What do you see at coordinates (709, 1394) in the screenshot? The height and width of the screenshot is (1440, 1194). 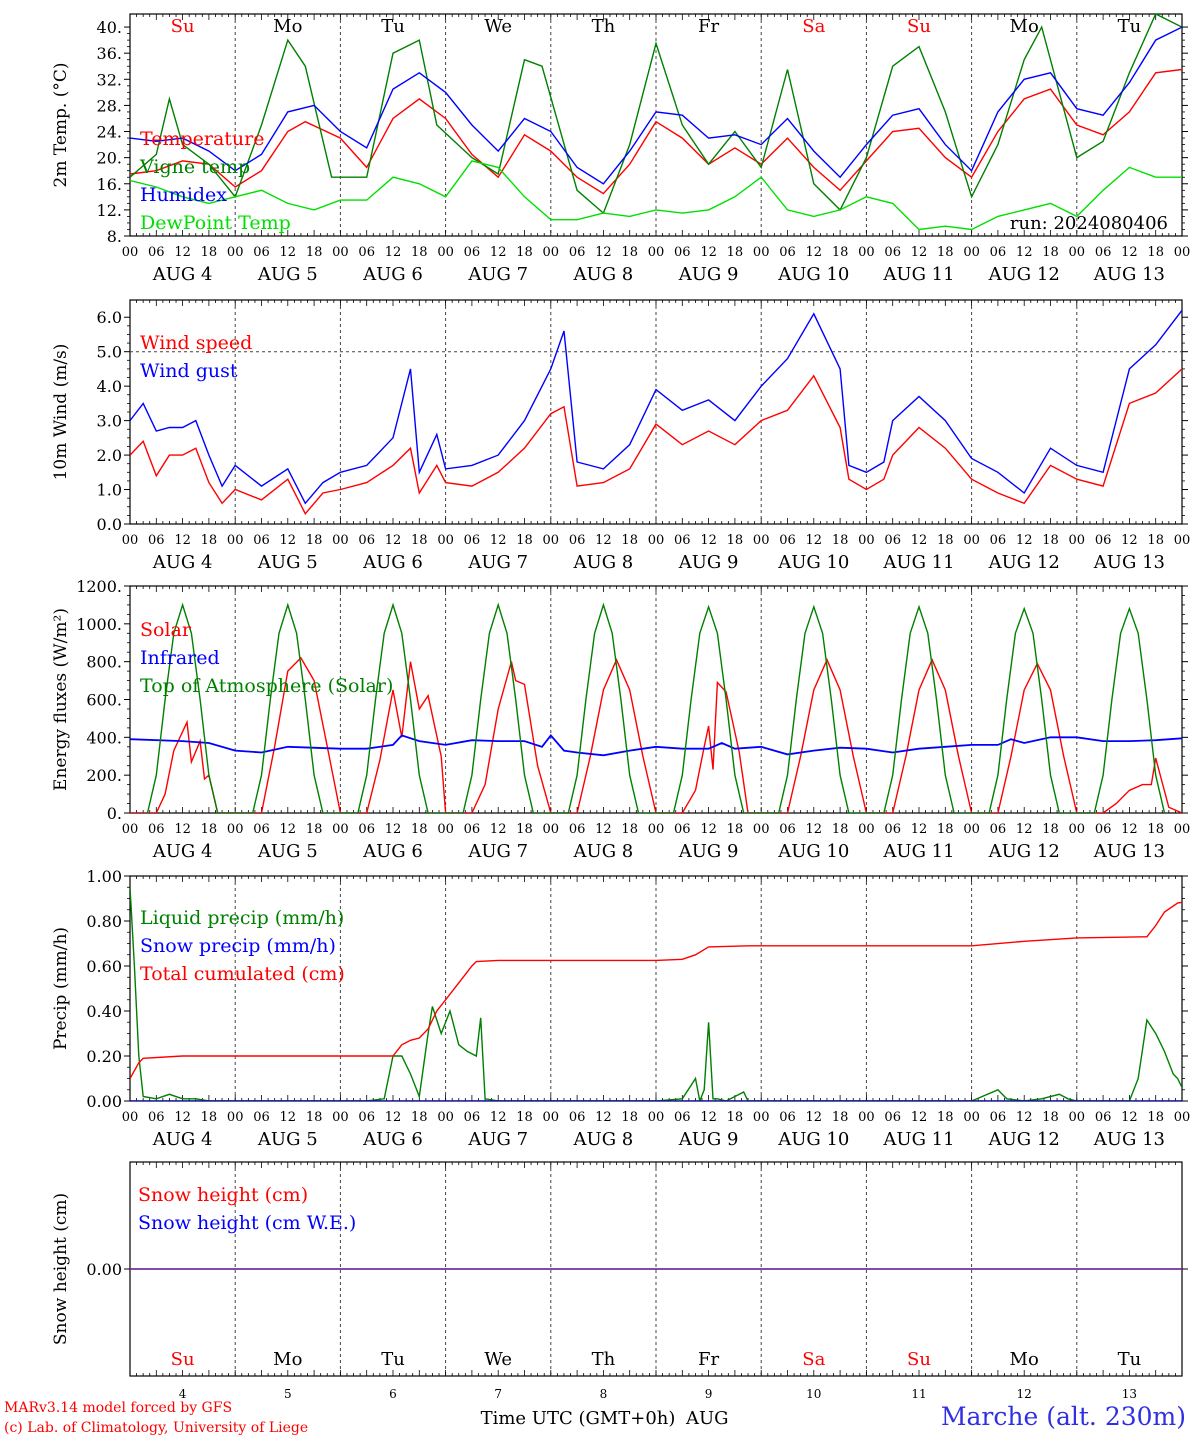 I see `date-number-label: 9` at bounding box center [709, 1394].